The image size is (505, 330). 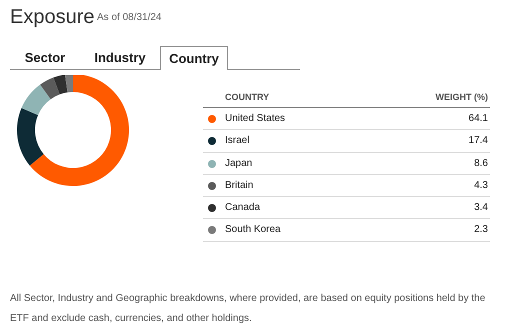 I want to click on data-label: 2.3, so click(x=481, y=230).